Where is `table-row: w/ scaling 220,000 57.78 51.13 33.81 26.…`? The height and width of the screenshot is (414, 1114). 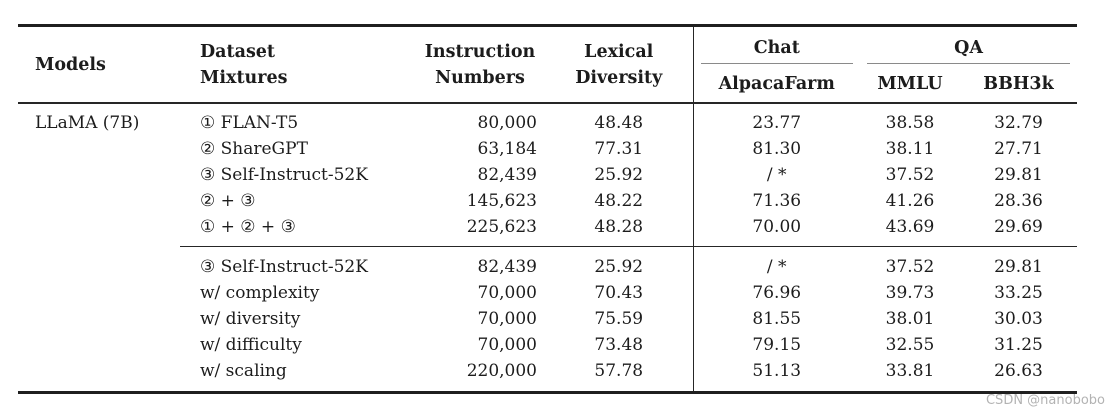
table-row: w/ scaling 220,000 57.78 51.13 33.81 26.… is located at coordinates (547, 375).